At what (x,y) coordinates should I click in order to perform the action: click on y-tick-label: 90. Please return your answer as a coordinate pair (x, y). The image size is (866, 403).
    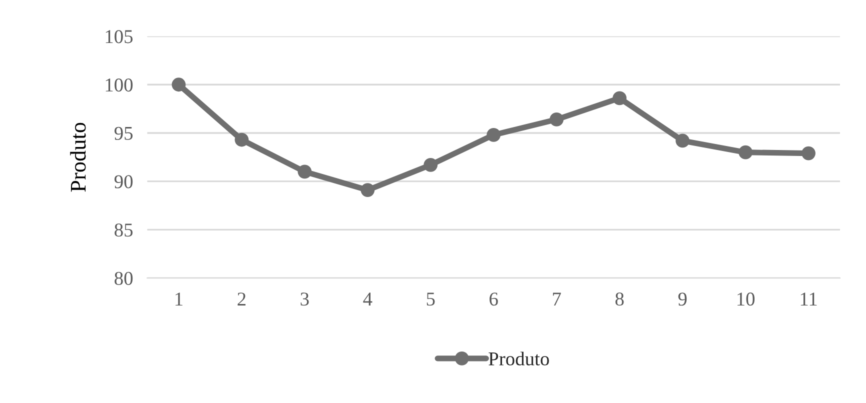
    Looking at the image, I should click on (123, 181).